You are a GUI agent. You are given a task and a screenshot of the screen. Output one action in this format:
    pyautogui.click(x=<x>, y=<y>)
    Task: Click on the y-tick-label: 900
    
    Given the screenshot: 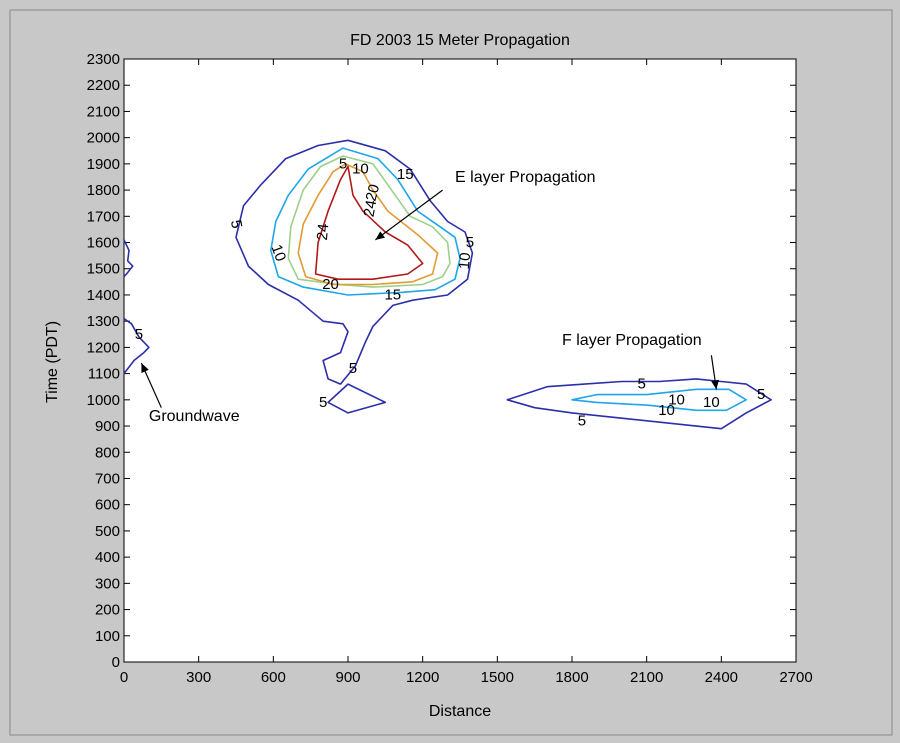 What is the action you would take?
    pyautogui.click(x=107, y=426)
    